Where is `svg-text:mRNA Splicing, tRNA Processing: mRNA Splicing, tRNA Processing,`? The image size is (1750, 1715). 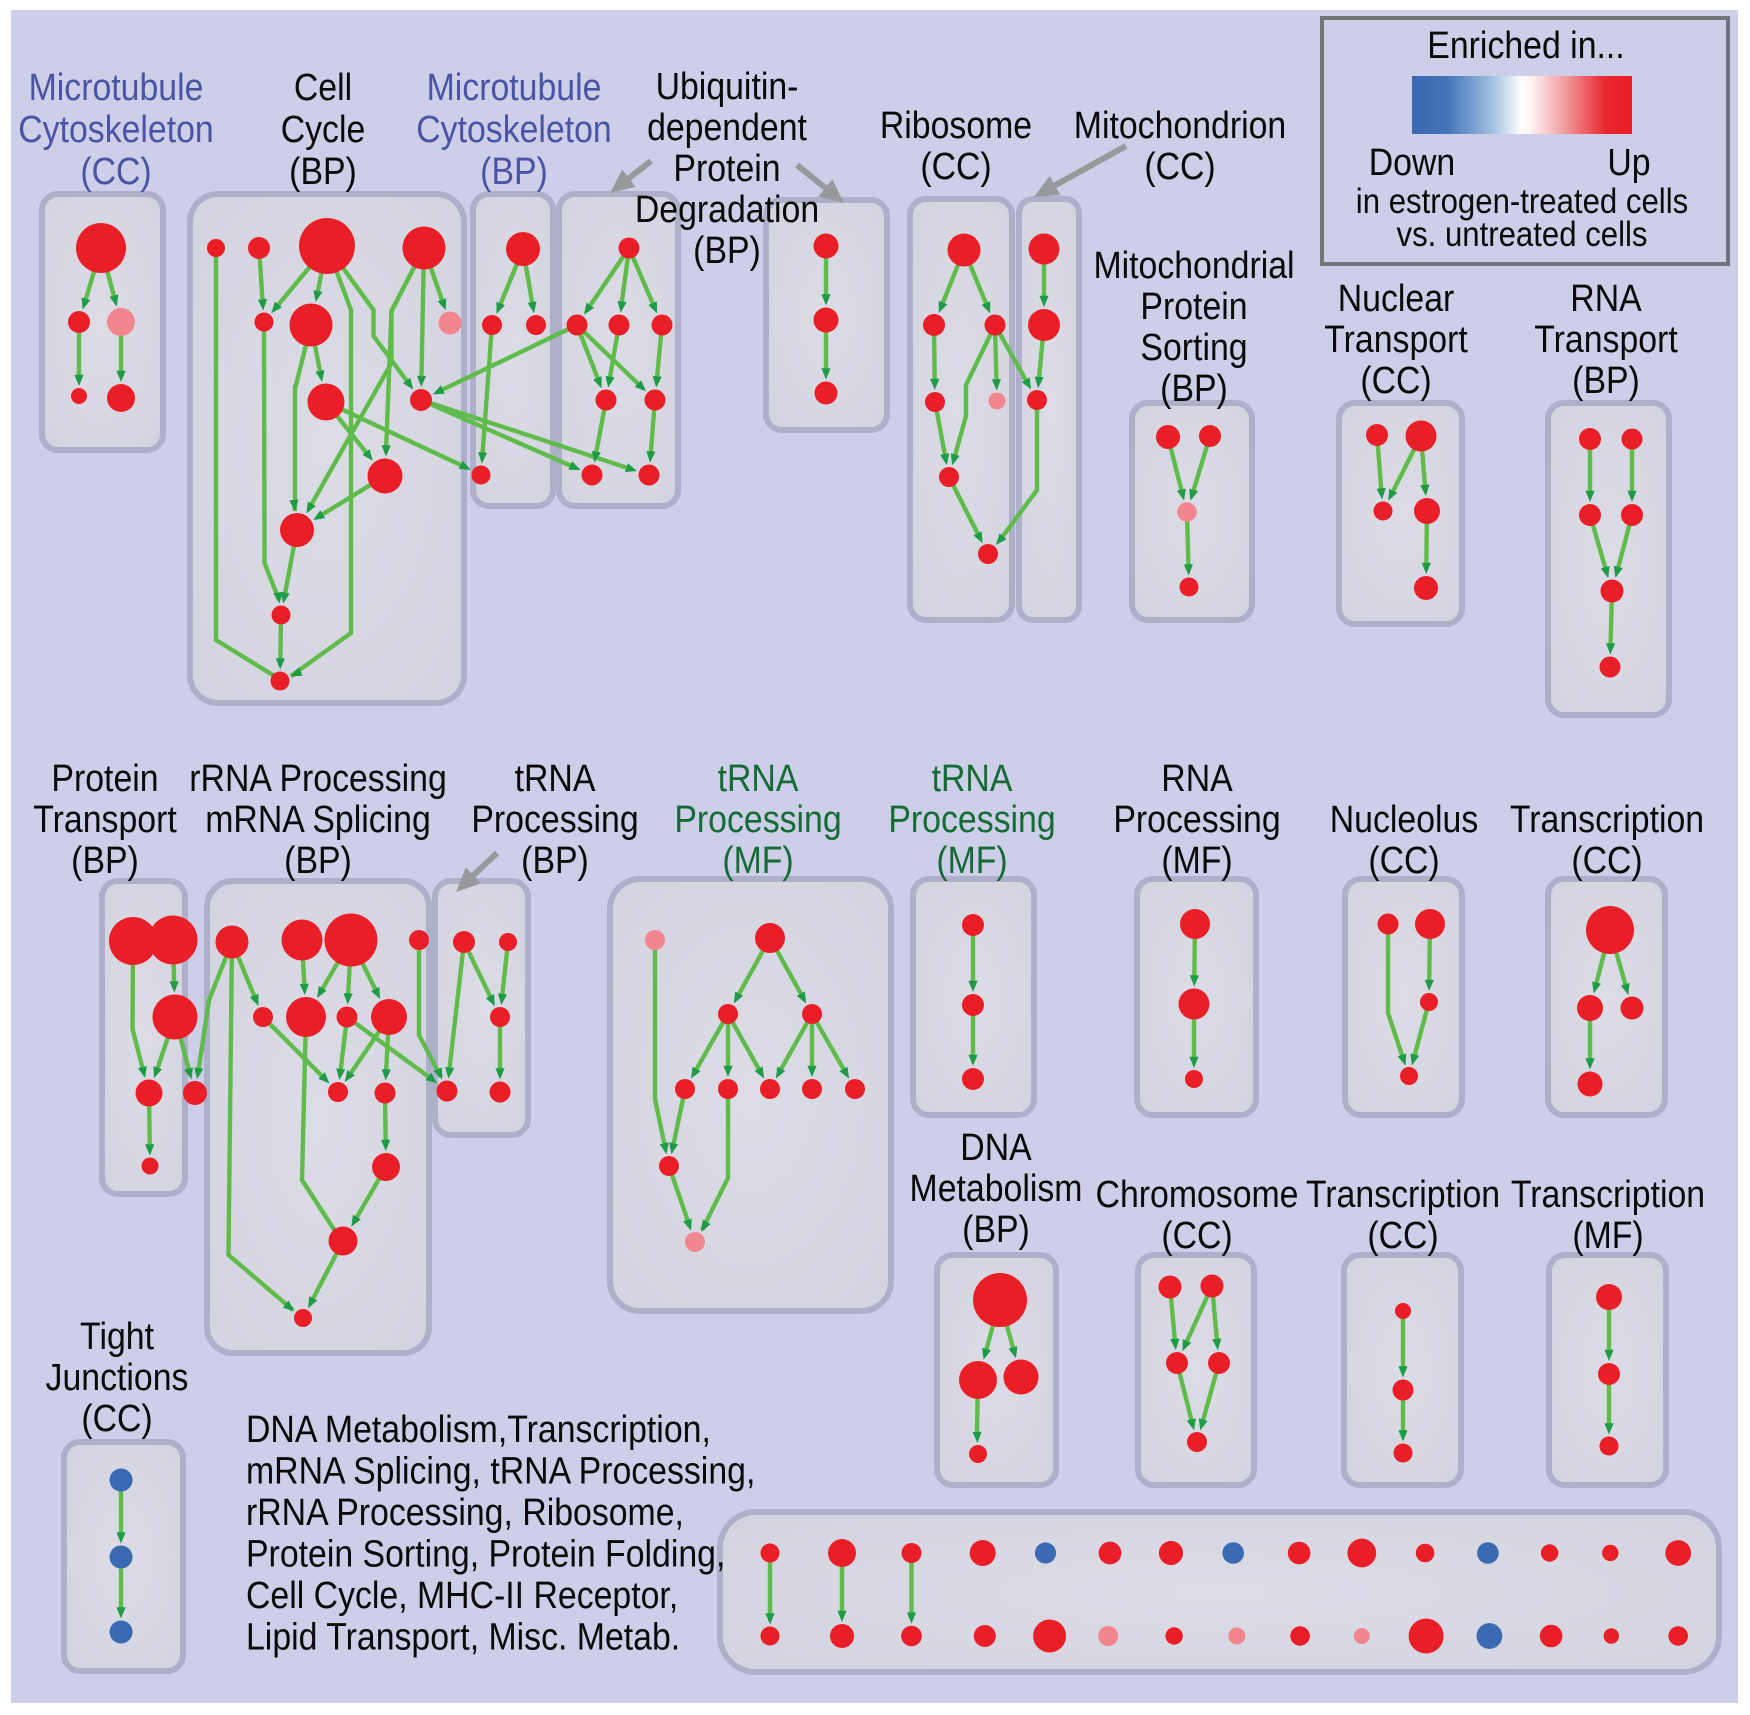
svg-text:mRNA Splicing, tRNA Processing: mRNA Splicing, tRNA Processing, is located at coordinates (500, 1470).